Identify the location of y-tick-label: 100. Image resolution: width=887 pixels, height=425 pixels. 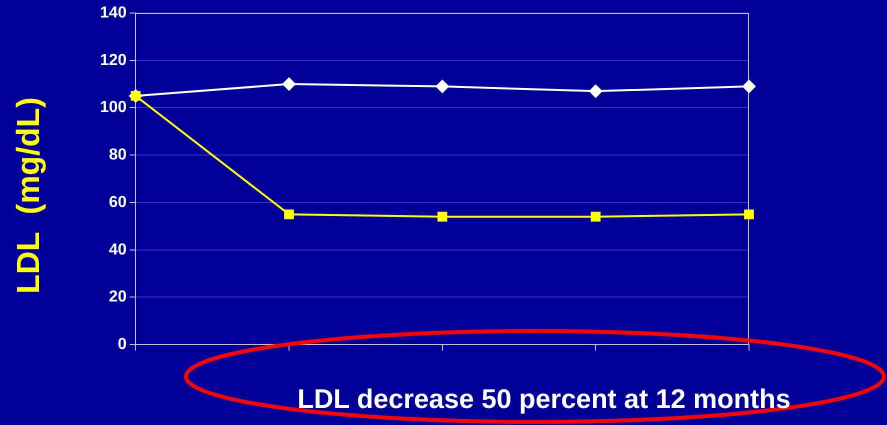
(113, 107).